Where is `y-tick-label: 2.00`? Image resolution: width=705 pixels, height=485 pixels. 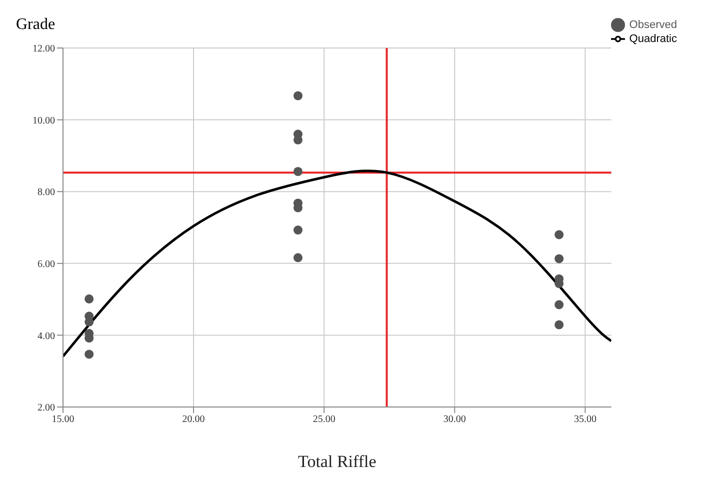 y-tick-label: 2.00 is located at coordinates (46, 408).